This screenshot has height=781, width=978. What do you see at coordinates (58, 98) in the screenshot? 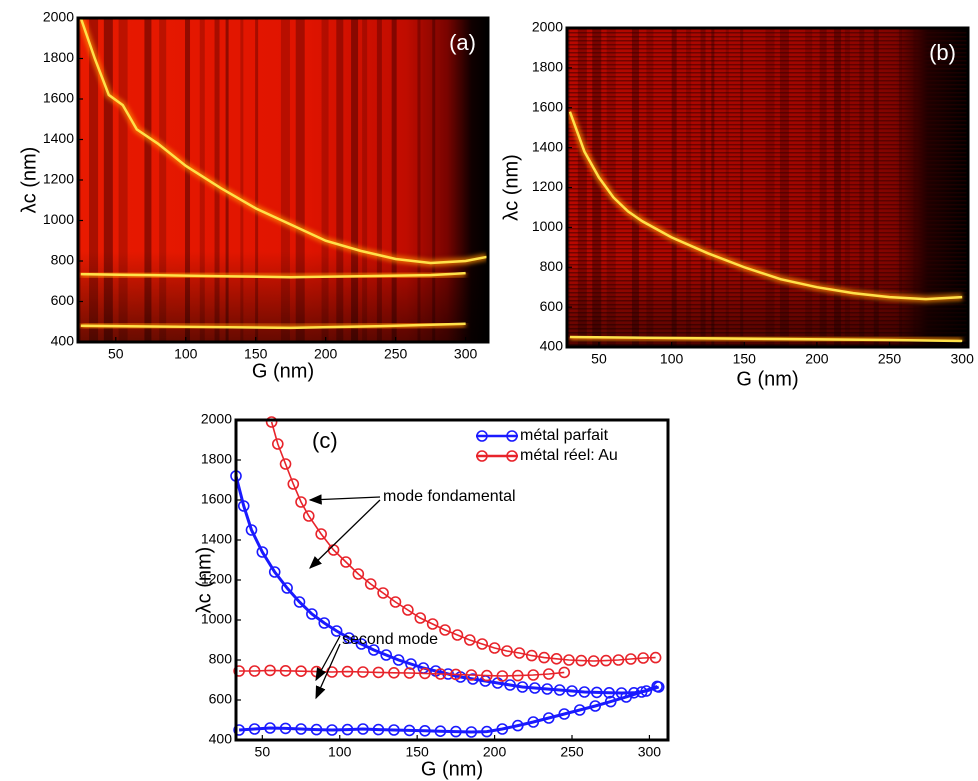
I see `y-tick-label: 1600` at bounding box center [58, 98].